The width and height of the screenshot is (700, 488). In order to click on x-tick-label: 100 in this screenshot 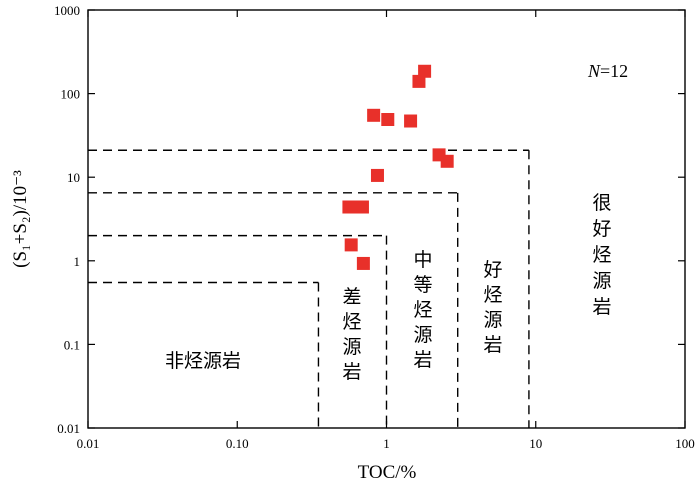, I will do `click(685, 443)`.